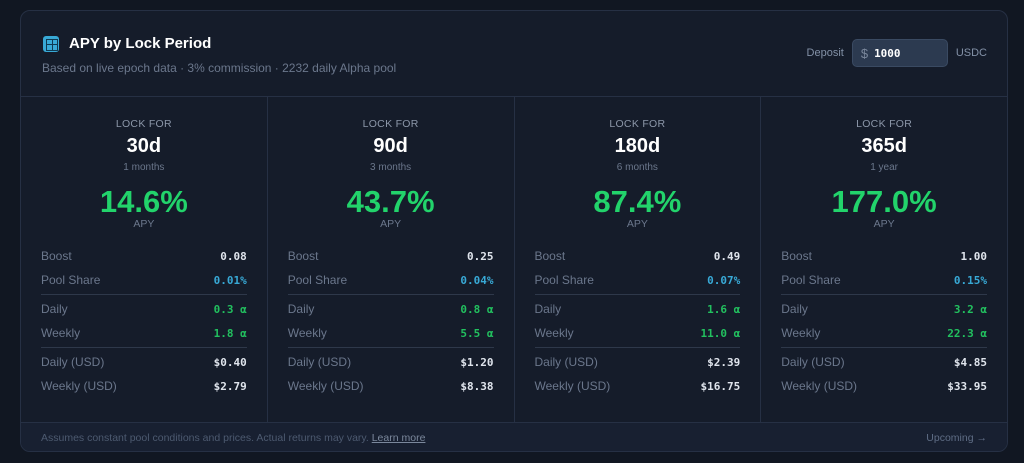 The width and height of the screenshot is (1024, 463). I want to click on daily-usd-value: $4.85, so click(970, 362).